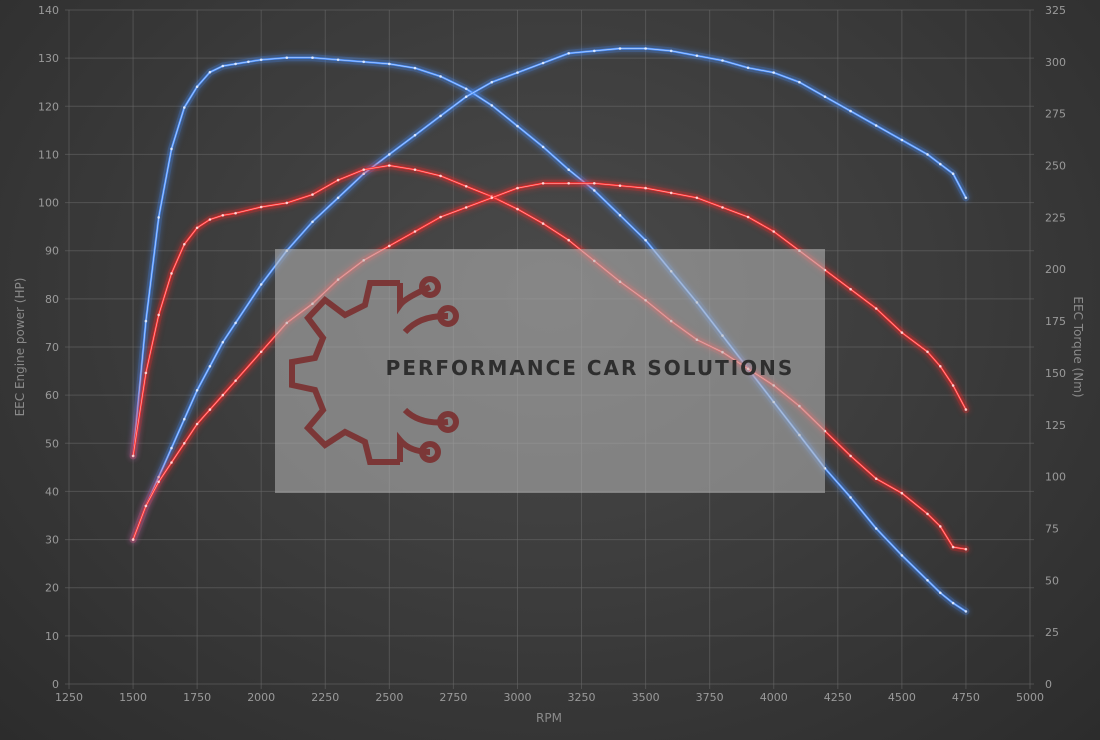 Image resolution: width=1100 pixels, height=740 pixels. Describe the element at coordinates (1030, 697) in the screenshot. I see `x-tick-label: 5000` at that location.